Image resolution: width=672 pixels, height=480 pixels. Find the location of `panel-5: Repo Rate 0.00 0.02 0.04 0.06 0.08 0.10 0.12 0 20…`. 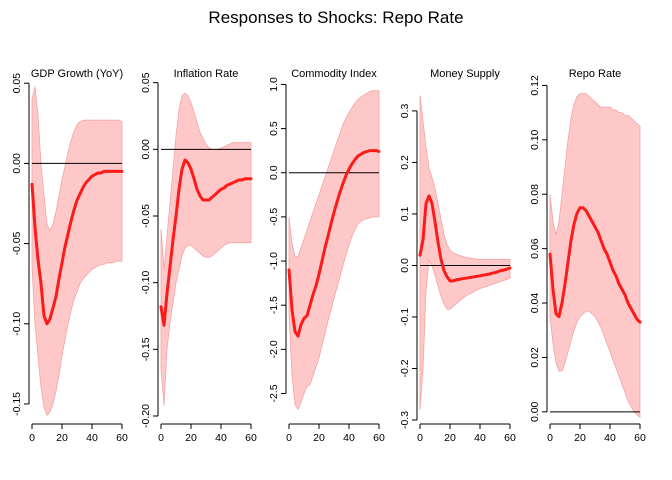

panel-5: Repo Rate 0.00 0.02 0.04 0.06 0.08 0.10 0.12 0 20… is located at coordinates (587, 256).